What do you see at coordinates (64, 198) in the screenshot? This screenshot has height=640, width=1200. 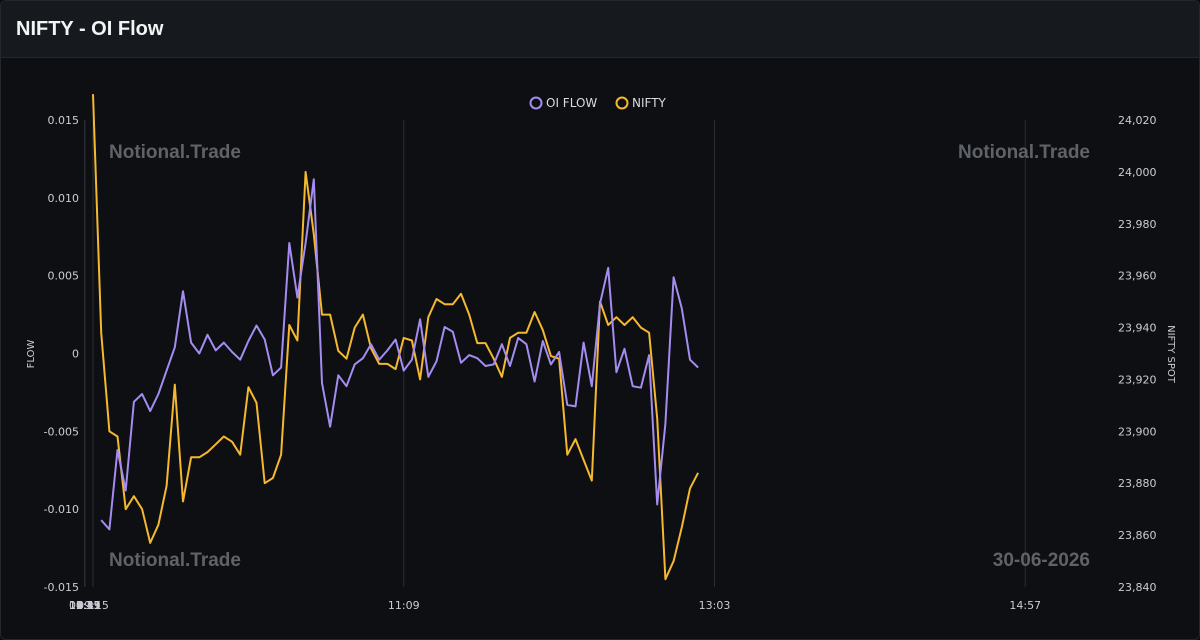 I see `y-left-tick-label: 0.010` at bounding box center [64, 198].